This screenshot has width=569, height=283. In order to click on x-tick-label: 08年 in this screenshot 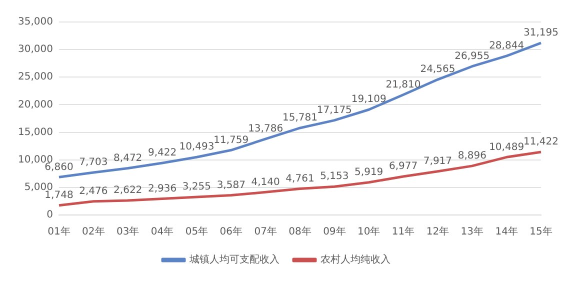, I will do `click(300, 232)`.